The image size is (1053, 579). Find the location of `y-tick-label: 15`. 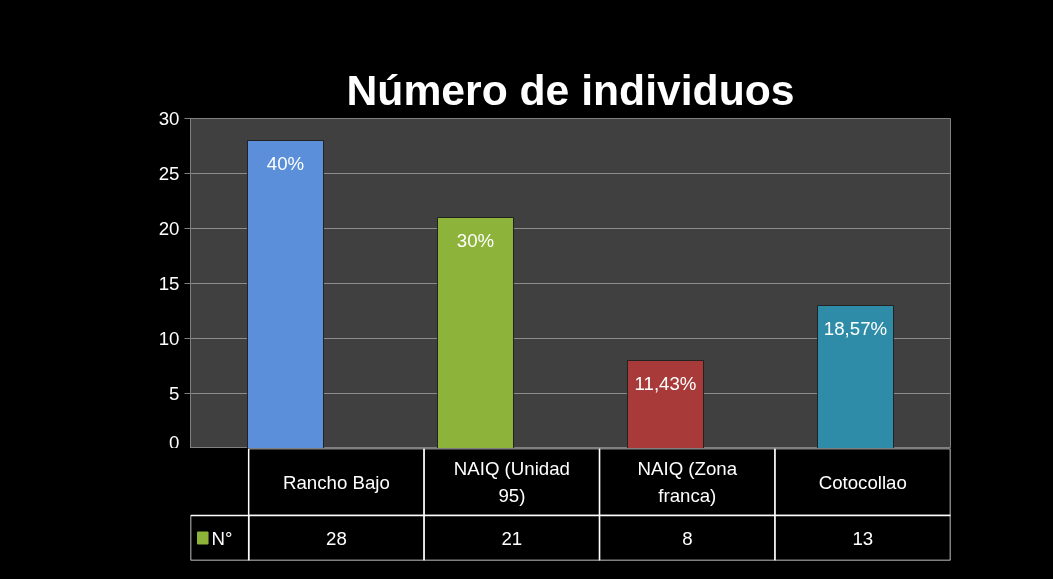

y-tick-label: 15 is located at coordinates (169, 283).